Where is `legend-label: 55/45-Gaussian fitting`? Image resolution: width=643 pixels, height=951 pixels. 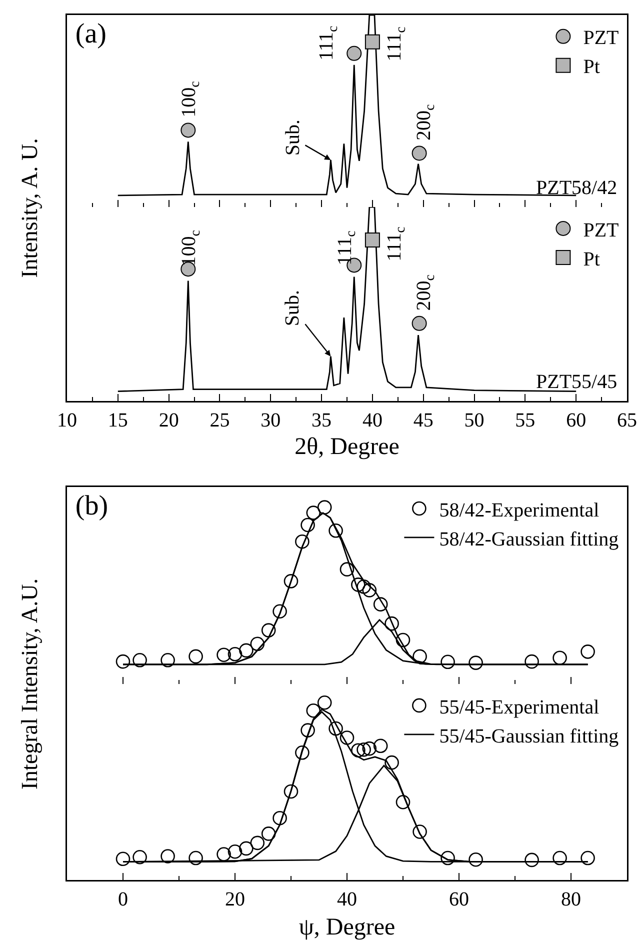 legend-label: 55/45-Gaussian fitting is located at coordinates (529, 736).